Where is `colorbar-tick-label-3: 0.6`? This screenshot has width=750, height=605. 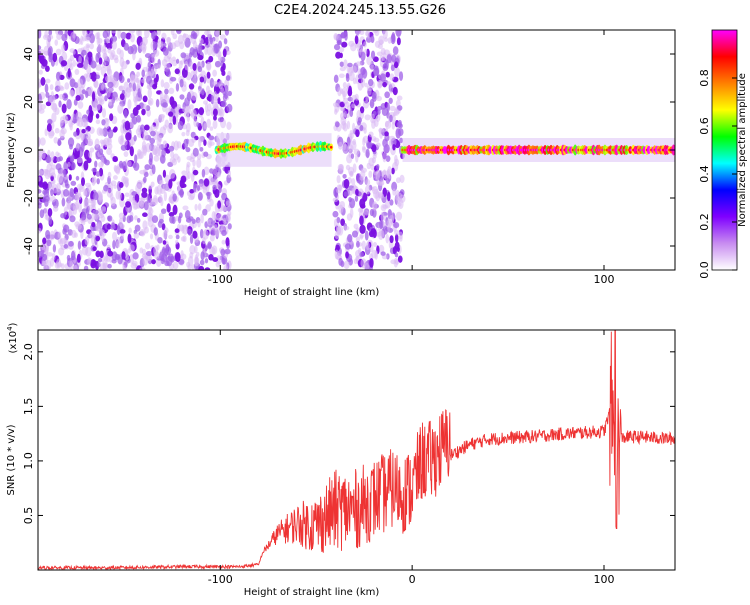
colorbar-tick-label-3: 0.6 is located at coordinates (704, 126).